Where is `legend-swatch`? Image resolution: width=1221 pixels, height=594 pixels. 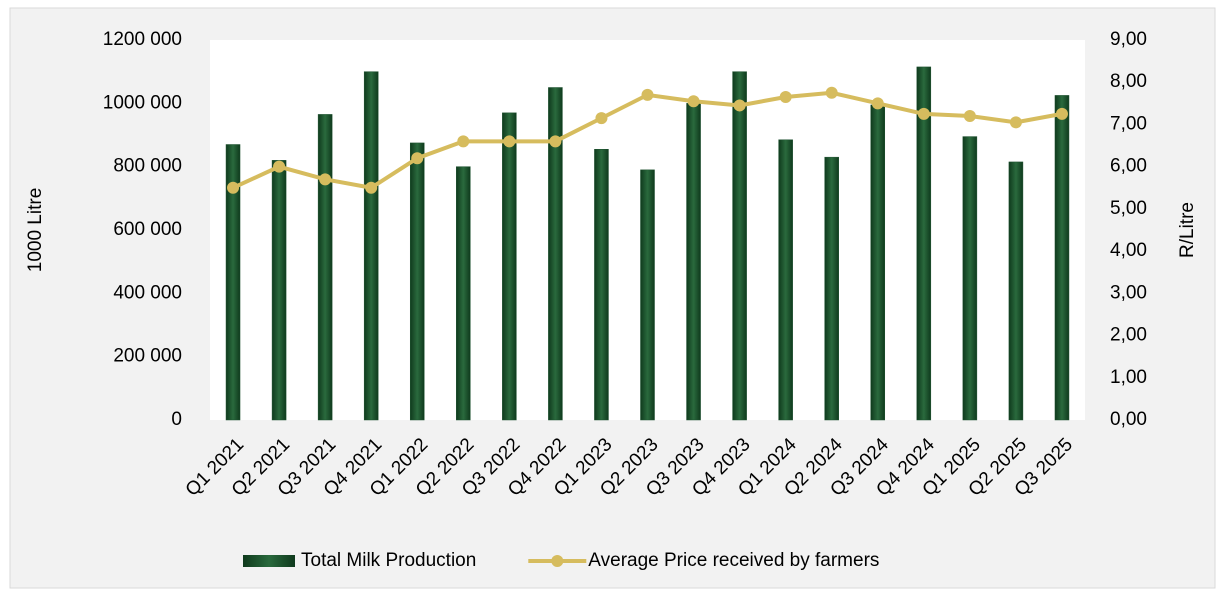 legend-swatch is located at coordinates (269, 561).